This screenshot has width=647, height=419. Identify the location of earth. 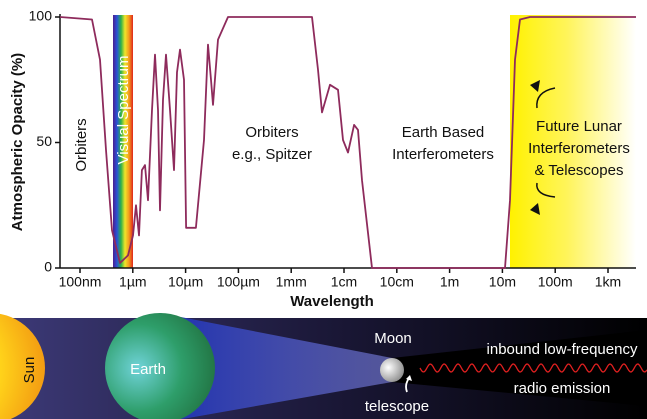
(160, 366).